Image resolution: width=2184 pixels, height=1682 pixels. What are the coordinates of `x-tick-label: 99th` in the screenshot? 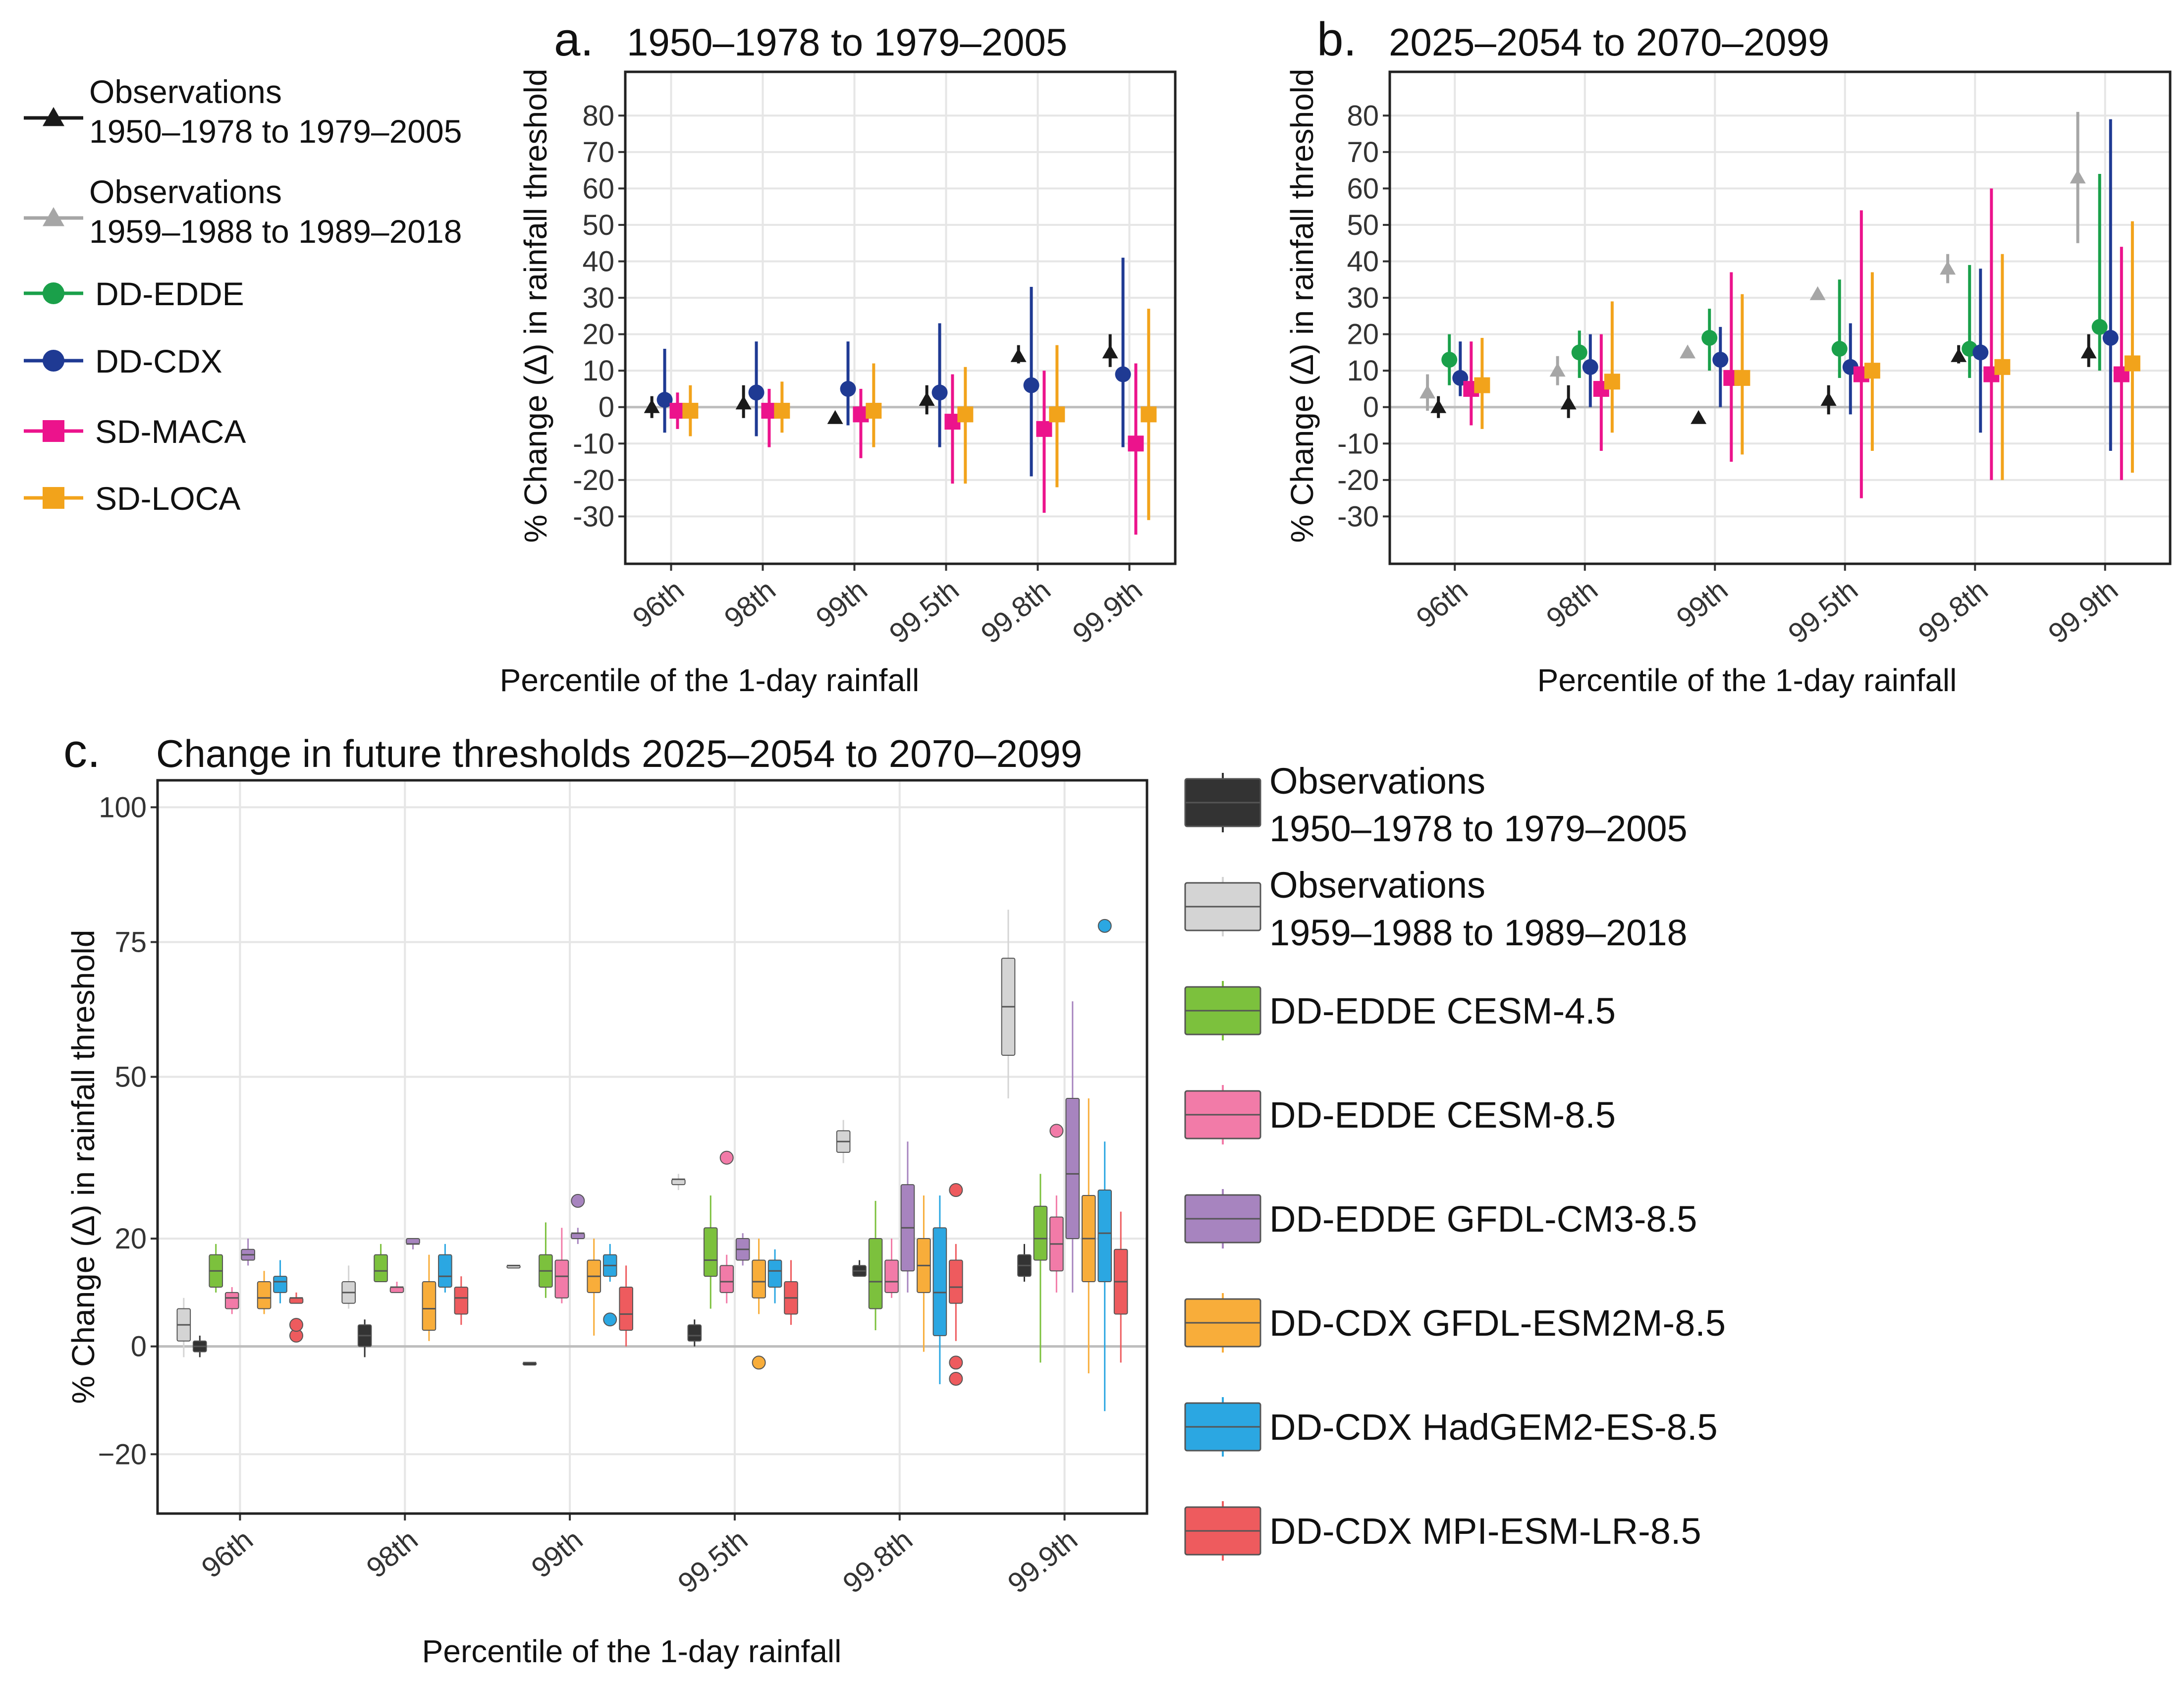 It's located at (1702, 604).